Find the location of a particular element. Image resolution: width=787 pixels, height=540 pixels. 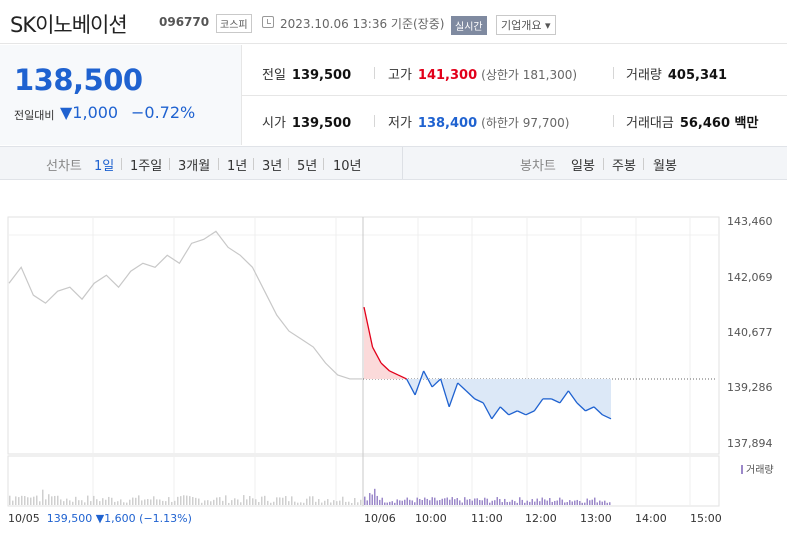

stock-name: SK이노베이션 is located at coordinates (69, 25).